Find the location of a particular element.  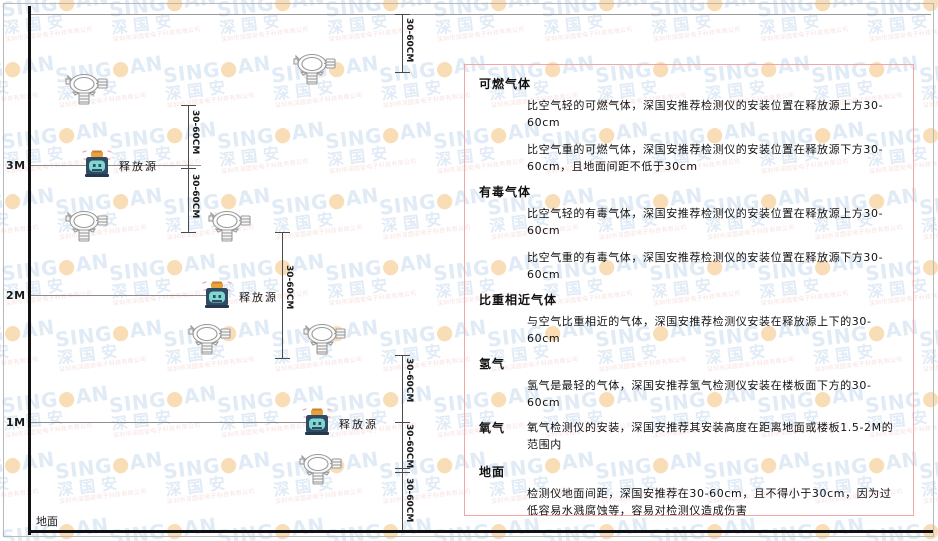

dim-text-right-1: 30-60CM is located at coordinates (409, 380).